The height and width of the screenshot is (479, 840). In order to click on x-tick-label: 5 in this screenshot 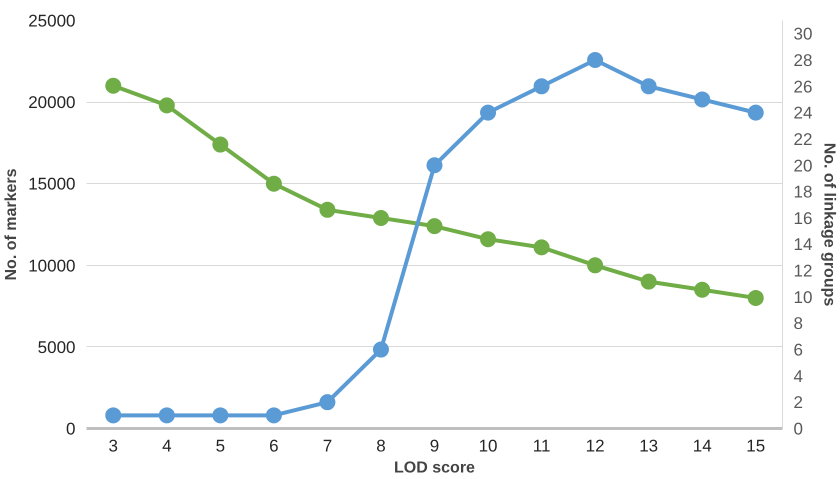, I will do `click(221, 446)`.